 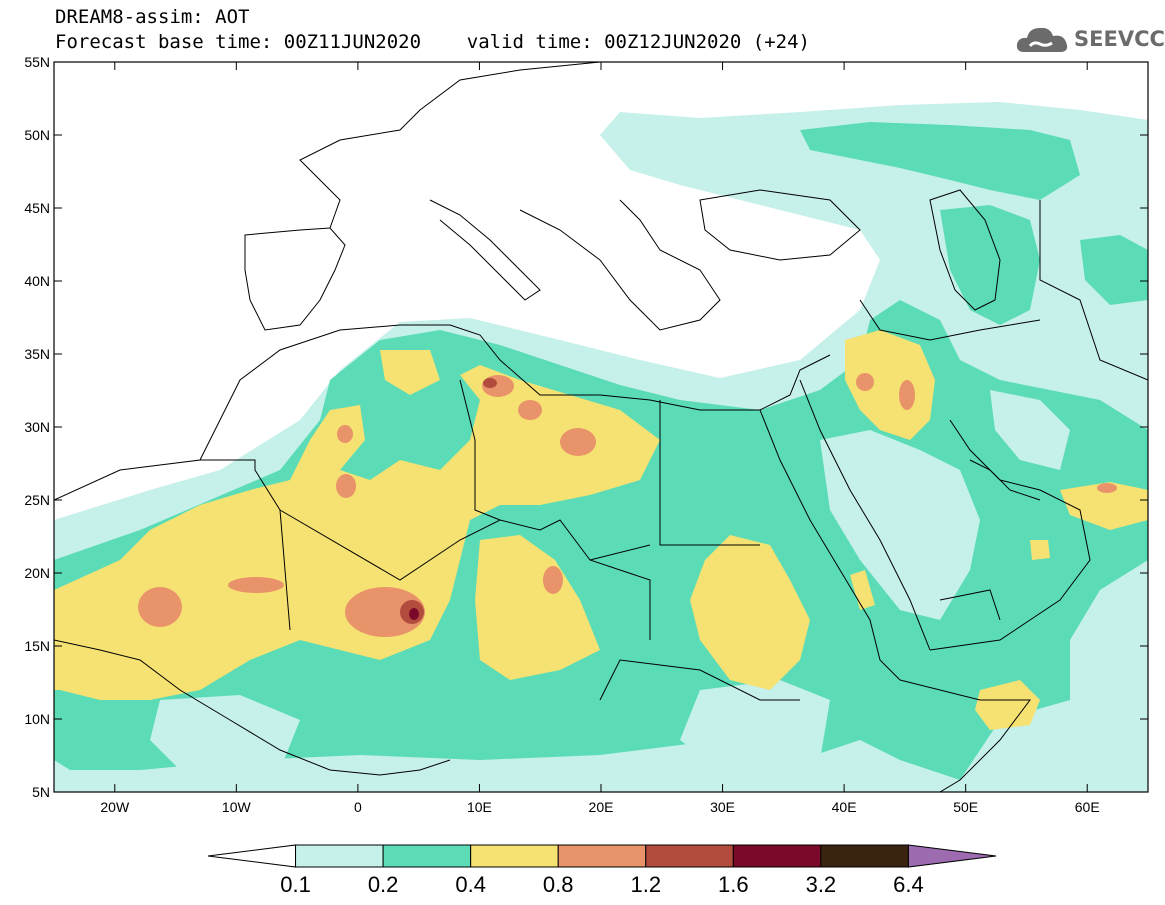 I want to click on lat-tick-label: 15N, so click(x=37, y=646).